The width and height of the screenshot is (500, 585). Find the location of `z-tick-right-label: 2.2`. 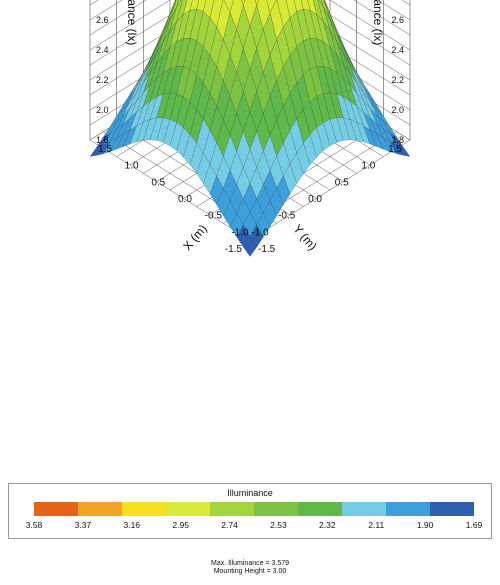

z-tick-right-label: 2.2 is located at coordinates (102, 80).